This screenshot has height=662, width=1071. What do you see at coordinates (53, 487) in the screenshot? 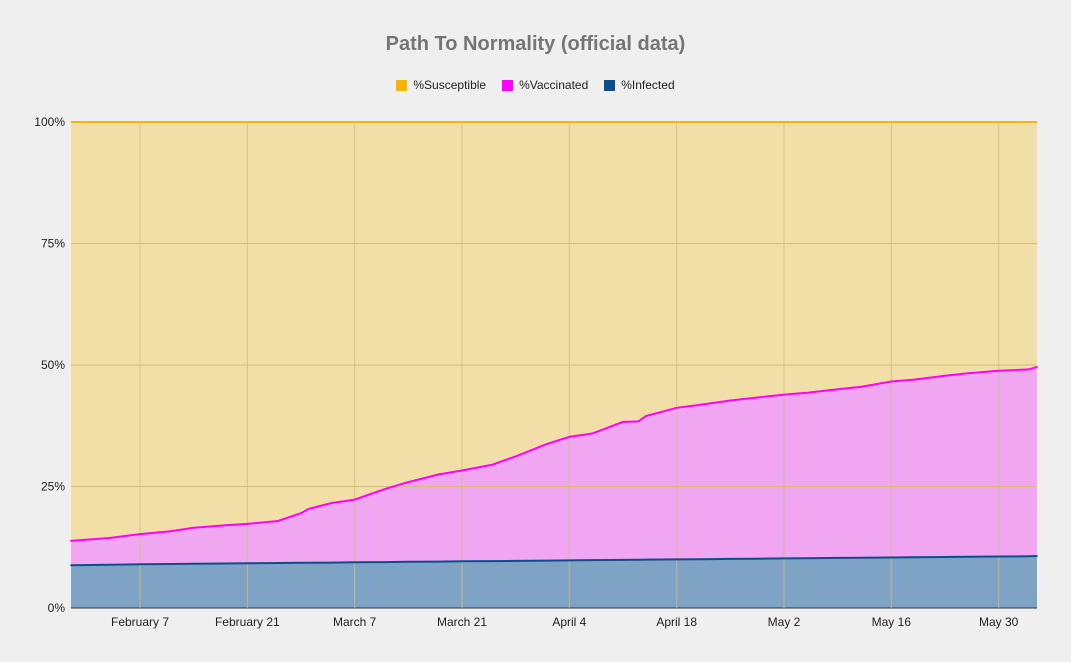
I see `y-tick-label: 25%` at bounding box center [53, 487].